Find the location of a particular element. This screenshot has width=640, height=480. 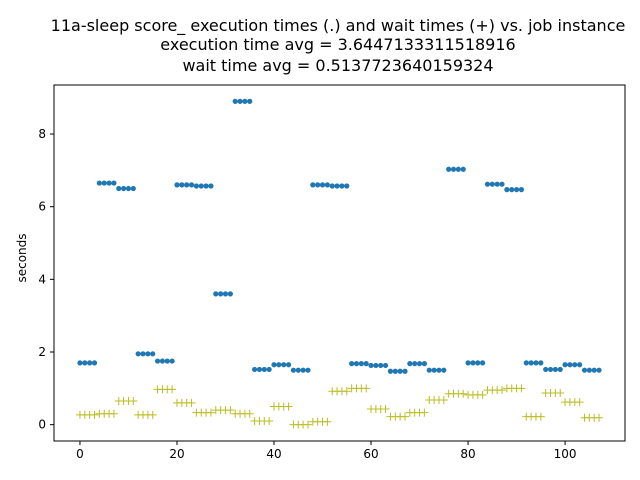

chart-title-line-3: wait time avg = 0.5137723640159324 is located at coordinates (337, 65).